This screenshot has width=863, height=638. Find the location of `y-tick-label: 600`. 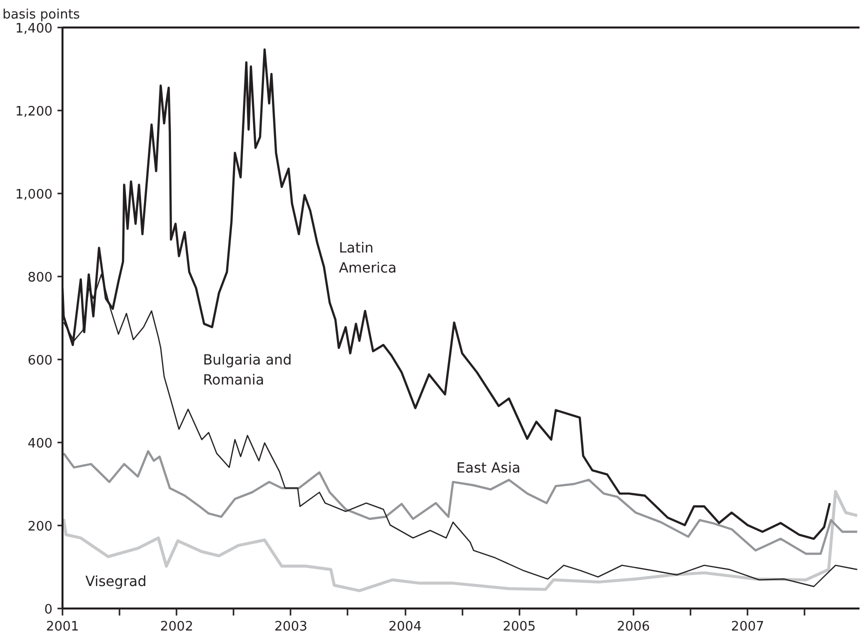

y-tick-label: 600 is located at coordinates (40, 361).